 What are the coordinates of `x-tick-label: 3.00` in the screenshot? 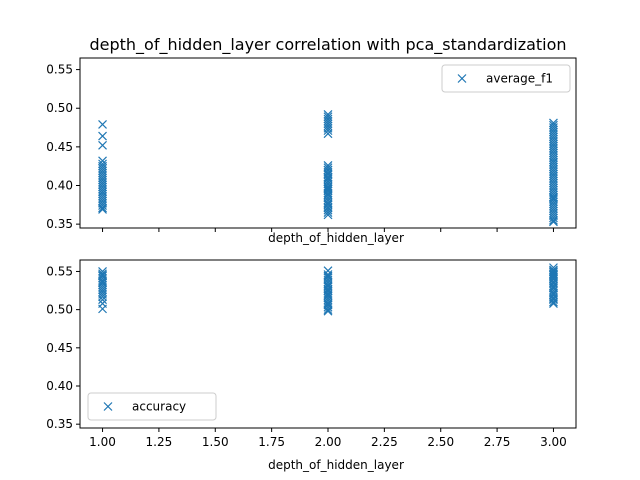 It's located at (553, 442).